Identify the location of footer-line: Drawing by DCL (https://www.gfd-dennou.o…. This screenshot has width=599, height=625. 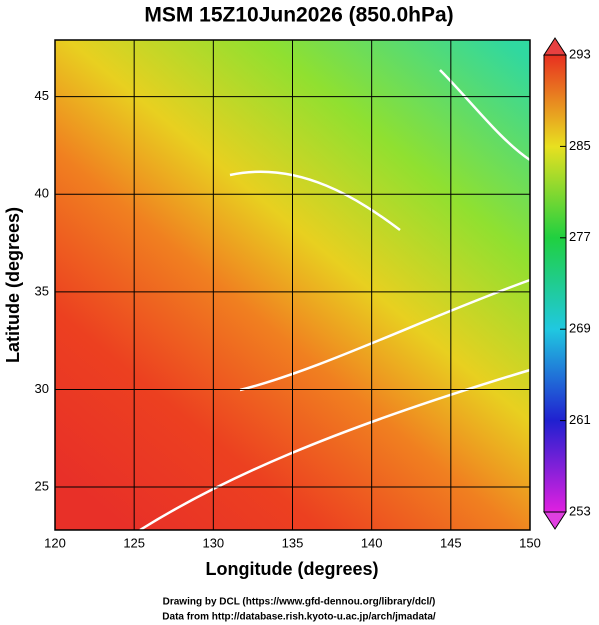
(299, 602).